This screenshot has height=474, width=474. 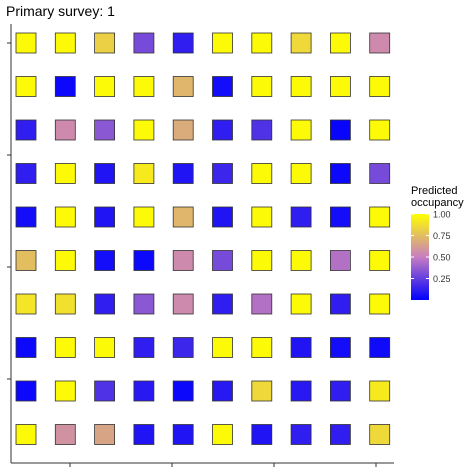 I want to click on heatmap-cell-r3-c4, so click(x=144, y=130).